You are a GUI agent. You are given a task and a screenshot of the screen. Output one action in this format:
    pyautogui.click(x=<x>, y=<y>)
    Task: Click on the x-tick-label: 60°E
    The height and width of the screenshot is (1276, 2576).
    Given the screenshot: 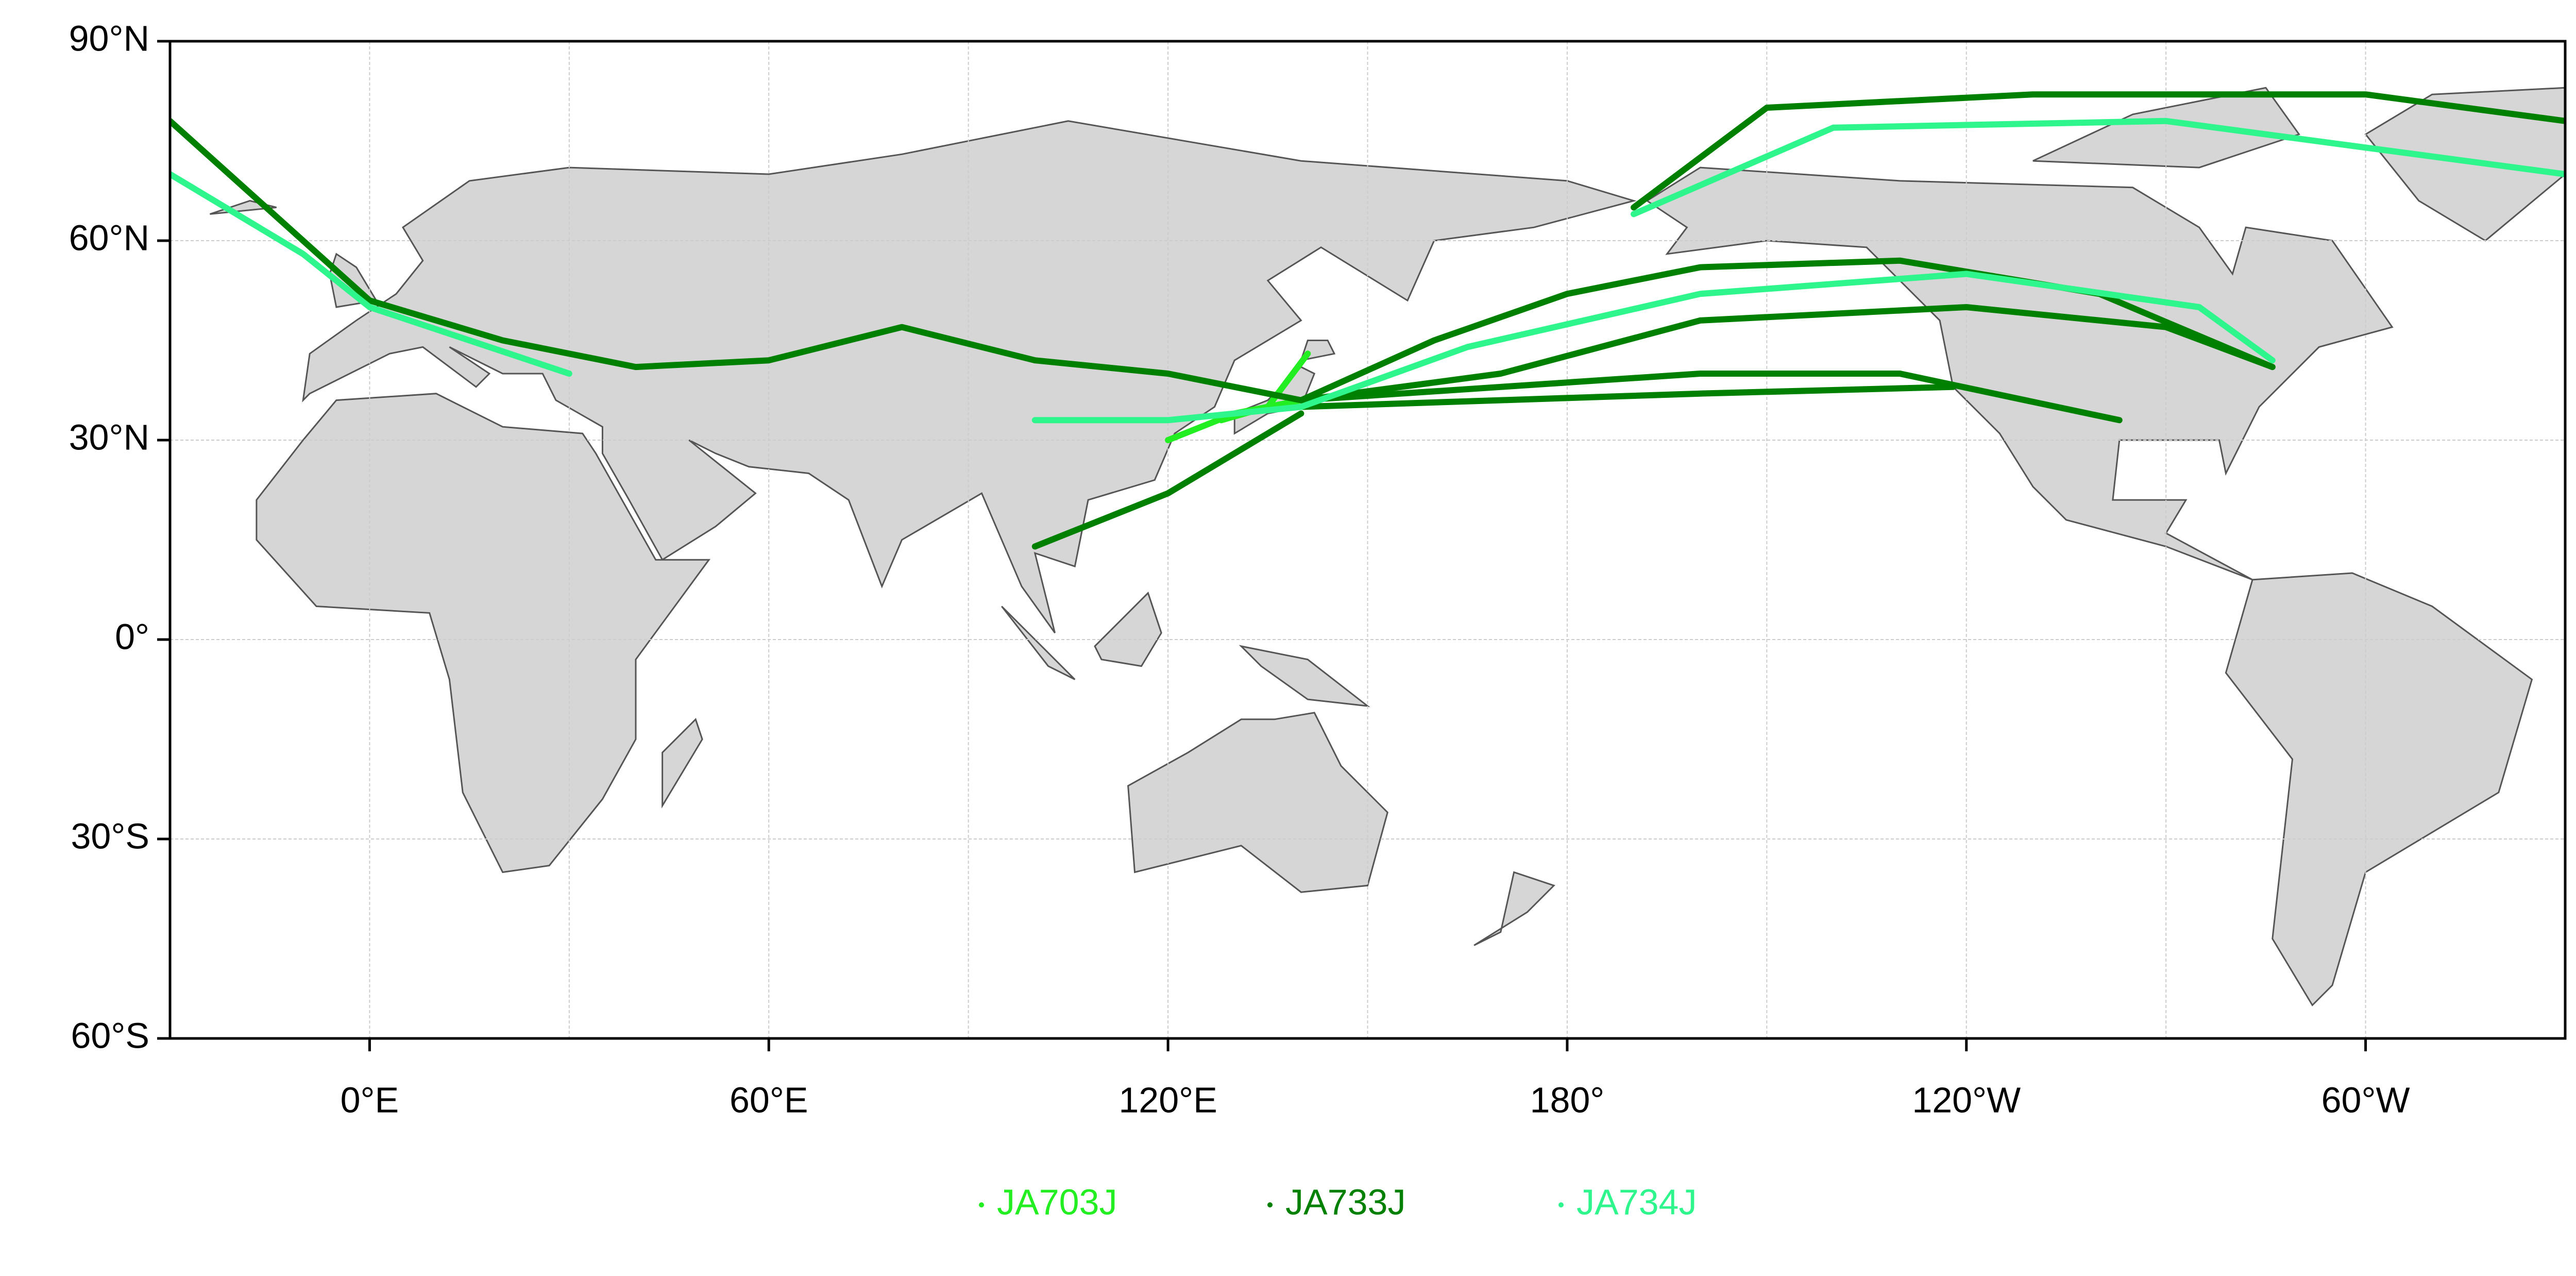 What is the action you would take?
    pyautogui.click(x=769, y=1100)
    